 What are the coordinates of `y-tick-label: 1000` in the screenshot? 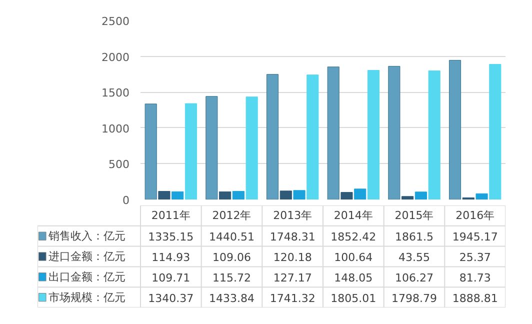 It's located at (116, 129).